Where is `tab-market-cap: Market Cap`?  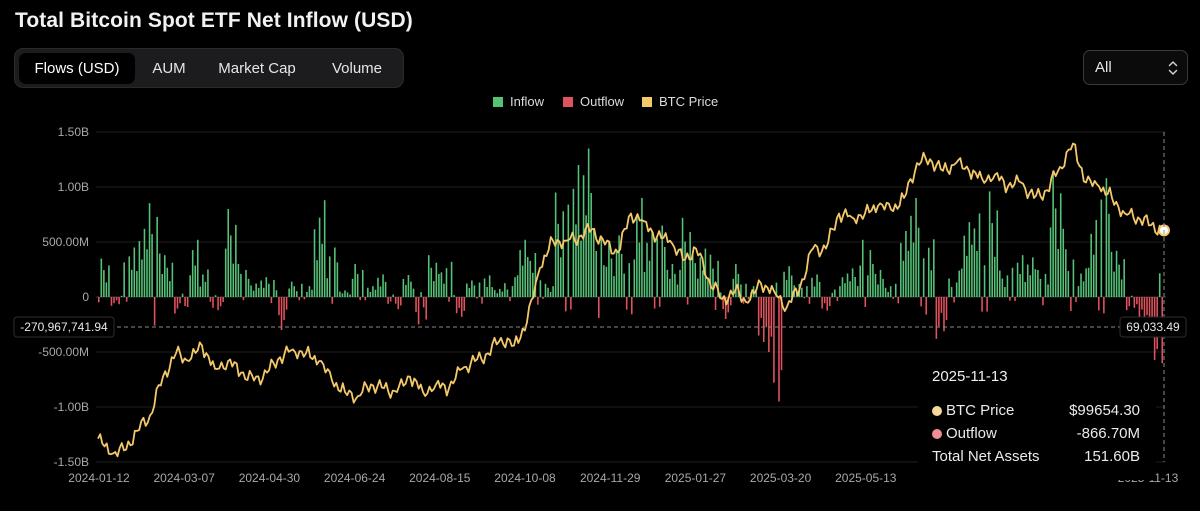
tab-market-cap: Market Cap is located at coordinates (257, 68).